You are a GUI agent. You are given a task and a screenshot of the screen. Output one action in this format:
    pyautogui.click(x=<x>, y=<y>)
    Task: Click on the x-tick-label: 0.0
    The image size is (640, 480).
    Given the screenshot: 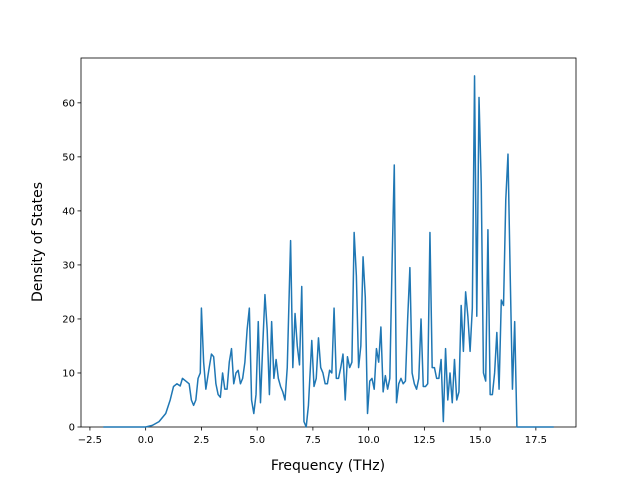 What is the action you would take?
    pyautogui.click(x=146, y=440)
    